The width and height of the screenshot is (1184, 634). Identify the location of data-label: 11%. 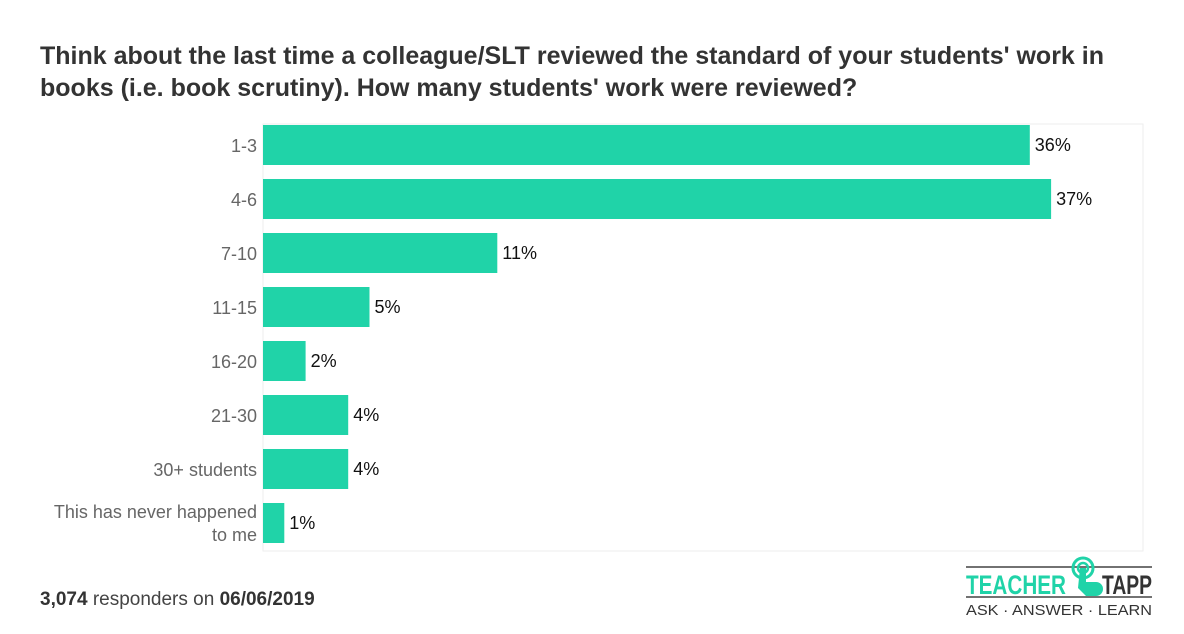
(519, 253).